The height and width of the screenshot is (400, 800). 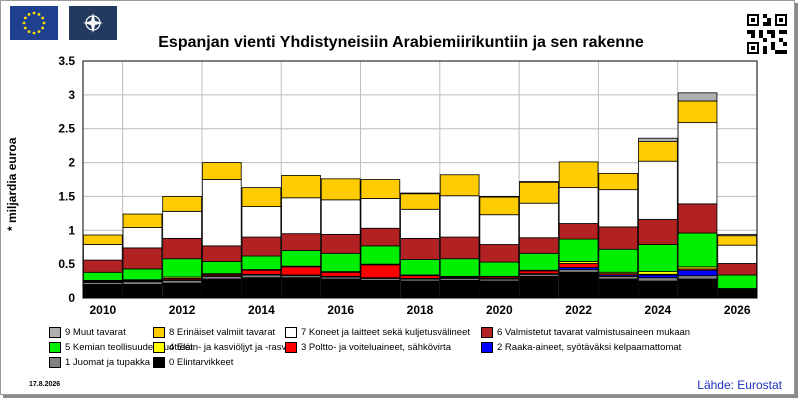 What do you see at coordinates (459, 236) in the screenshot?
I see `bar-stack-2019` at bounding box center [459, 236].